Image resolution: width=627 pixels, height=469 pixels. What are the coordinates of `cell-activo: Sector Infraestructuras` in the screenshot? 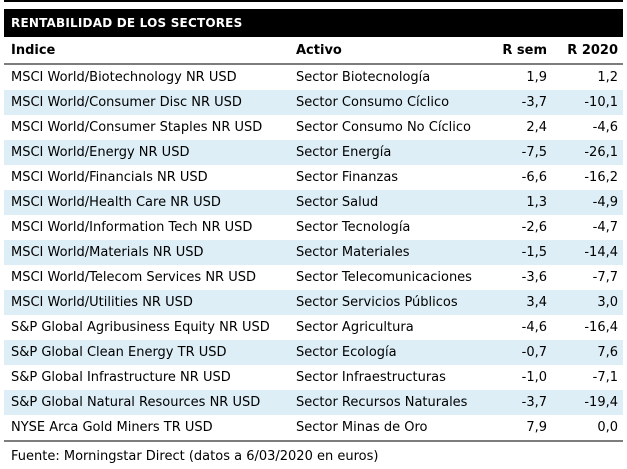 It's located at (371, 377).